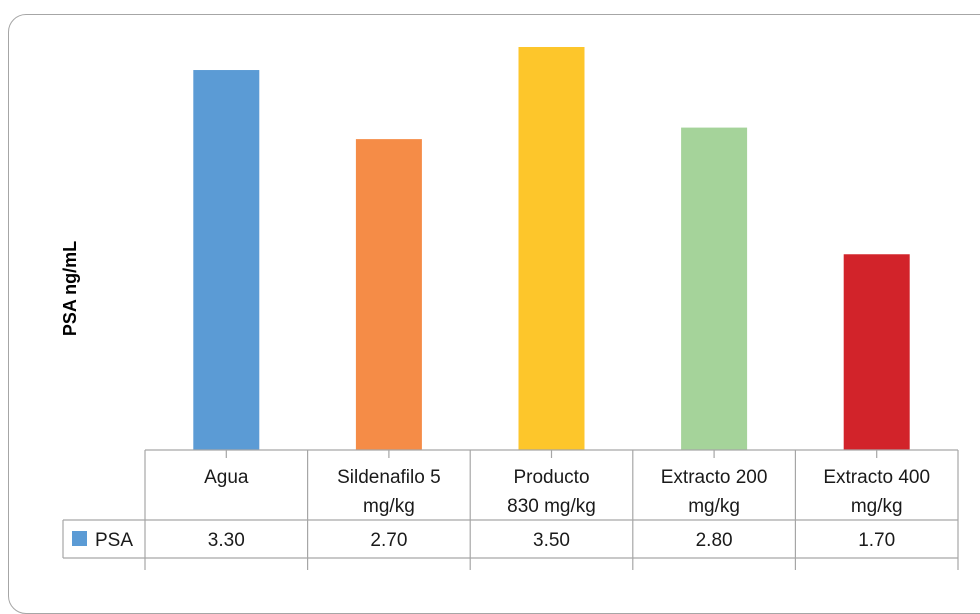  I want to click on category-label-1: Agua, so click(226, 477).